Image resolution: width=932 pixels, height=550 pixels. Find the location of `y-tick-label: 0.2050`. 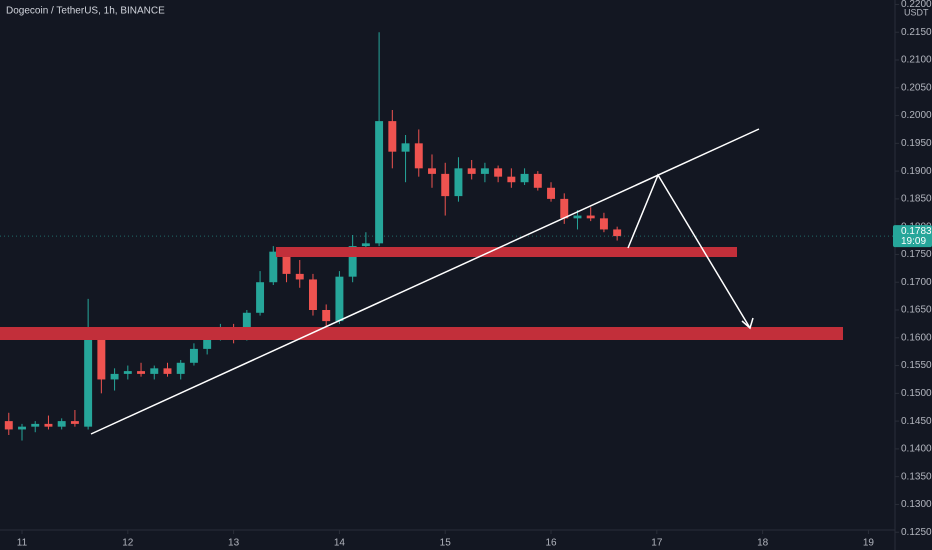

y-tick-label: 0.2050 is located at coordinates (916, 87).